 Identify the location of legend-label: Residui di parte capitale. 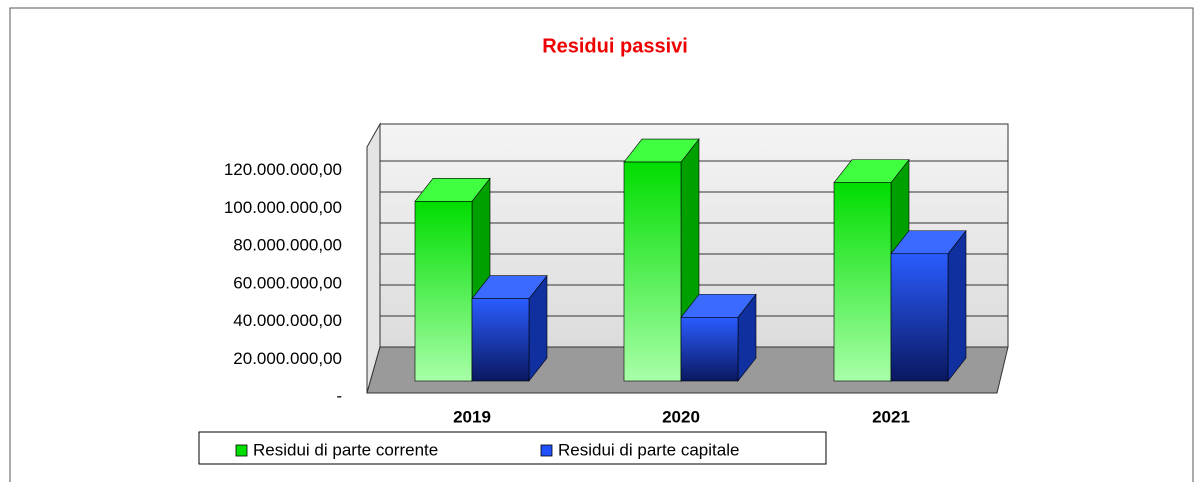
(648, 449).